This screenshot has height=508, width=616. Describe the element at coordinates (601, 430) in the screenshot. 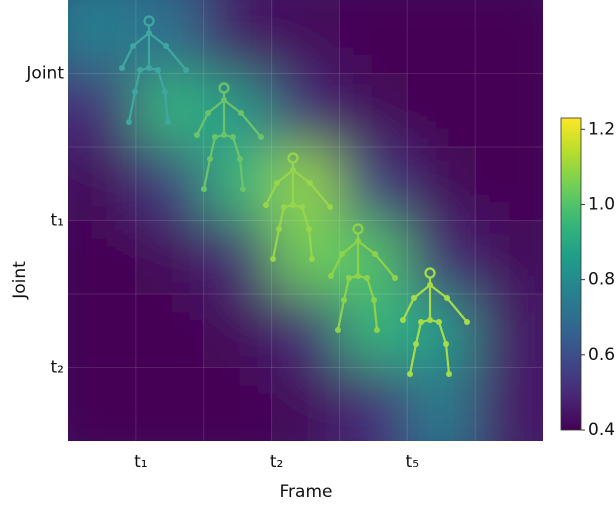

I see `colorbar-tick-label: 0.4` at that location.